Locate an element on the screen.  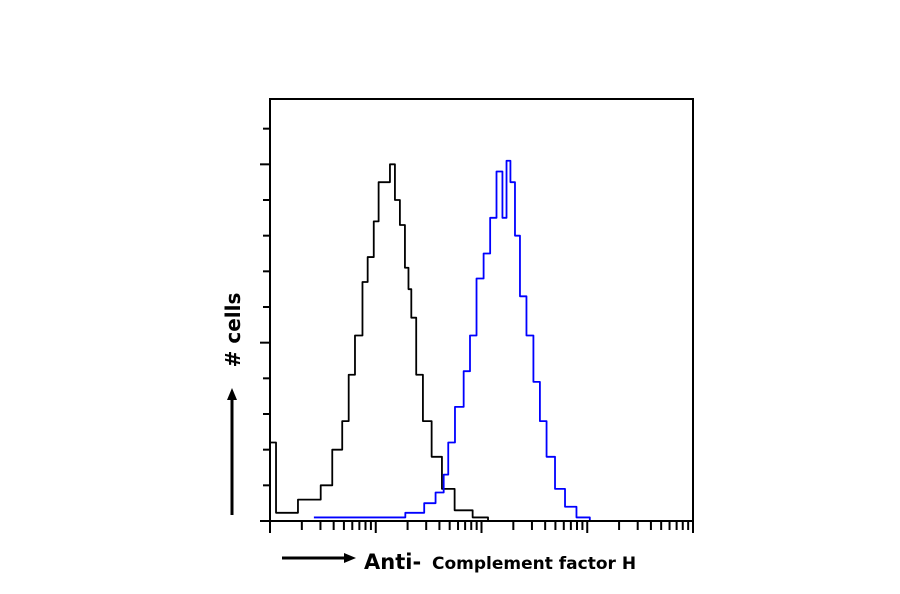
x-axis-ticks is located at coordinates (481, 527).